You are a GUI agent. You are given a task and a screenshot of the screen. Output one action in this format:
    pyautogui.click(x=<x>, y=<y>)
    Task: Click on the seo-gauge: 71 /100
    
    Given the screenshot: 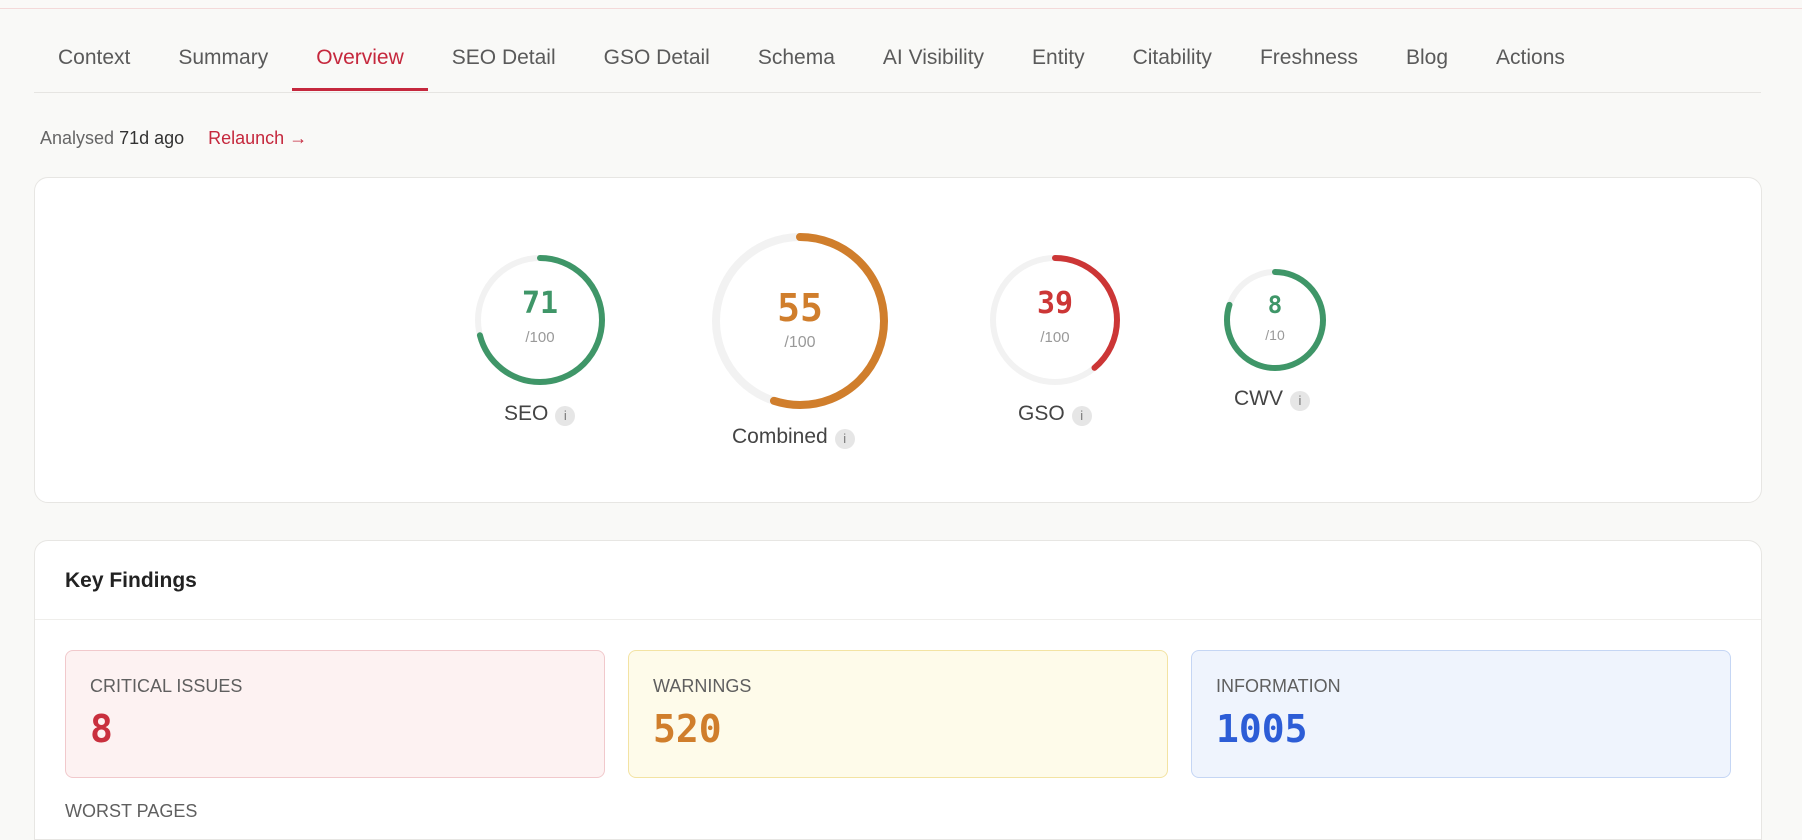 What is the action you would take?
    pyautogui.click(x=540, y=320)
    